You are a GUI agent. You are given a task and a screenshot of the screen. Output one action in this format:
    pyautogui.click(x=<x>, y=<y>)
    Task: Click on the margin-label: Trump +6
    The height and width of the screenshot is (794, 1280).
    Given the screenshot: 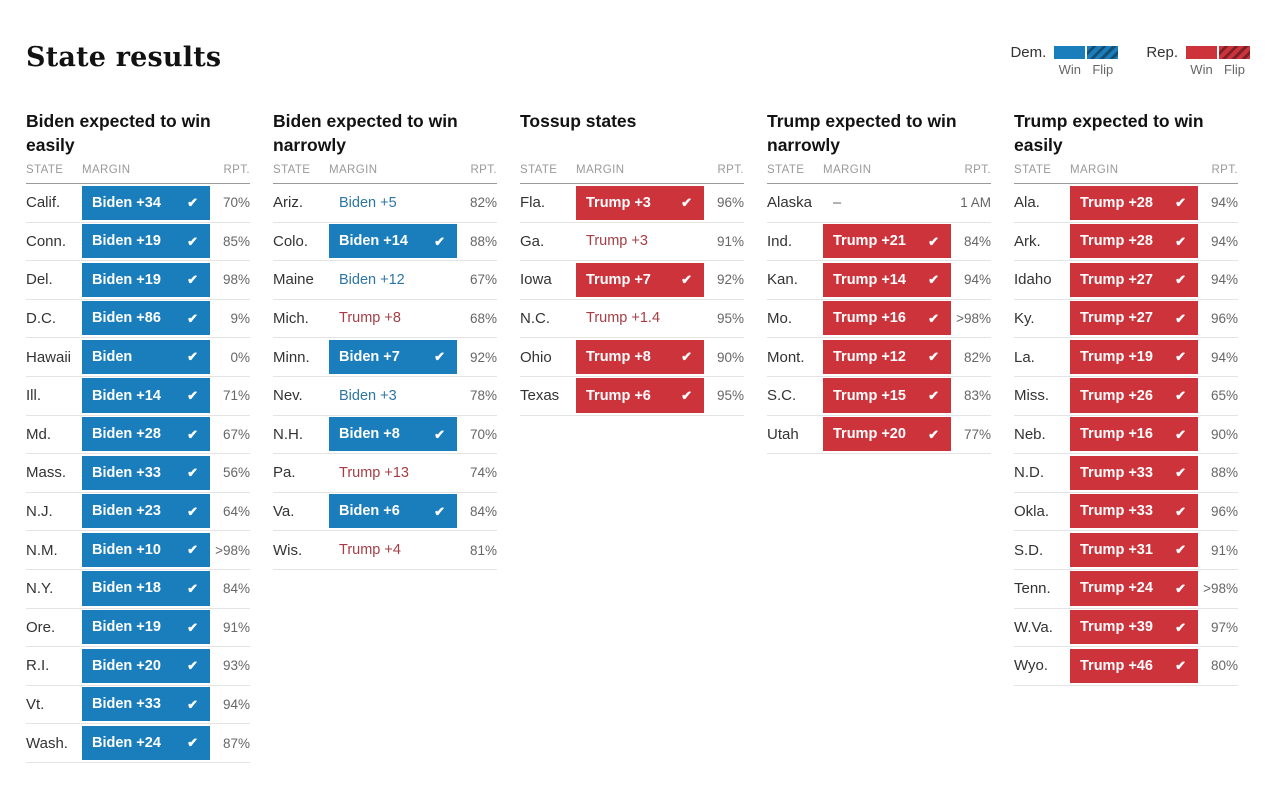 What is the action you would take?
    pyautogui.click(x=618, y=395)
    